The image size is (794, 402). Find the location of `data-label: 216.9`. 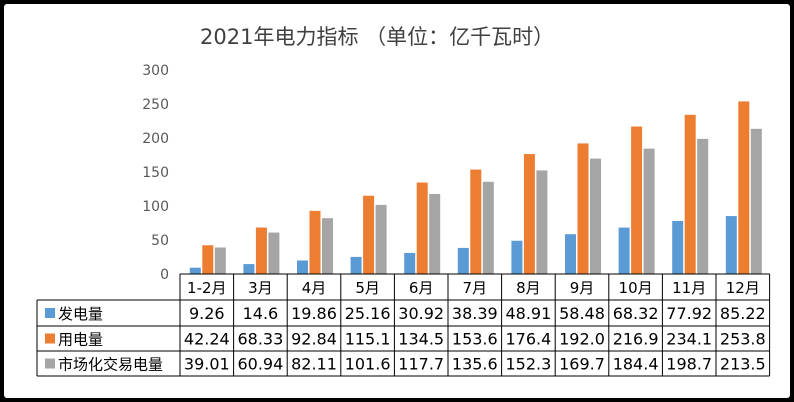

data-label: 216.9 is located at coordinates (636, 339).